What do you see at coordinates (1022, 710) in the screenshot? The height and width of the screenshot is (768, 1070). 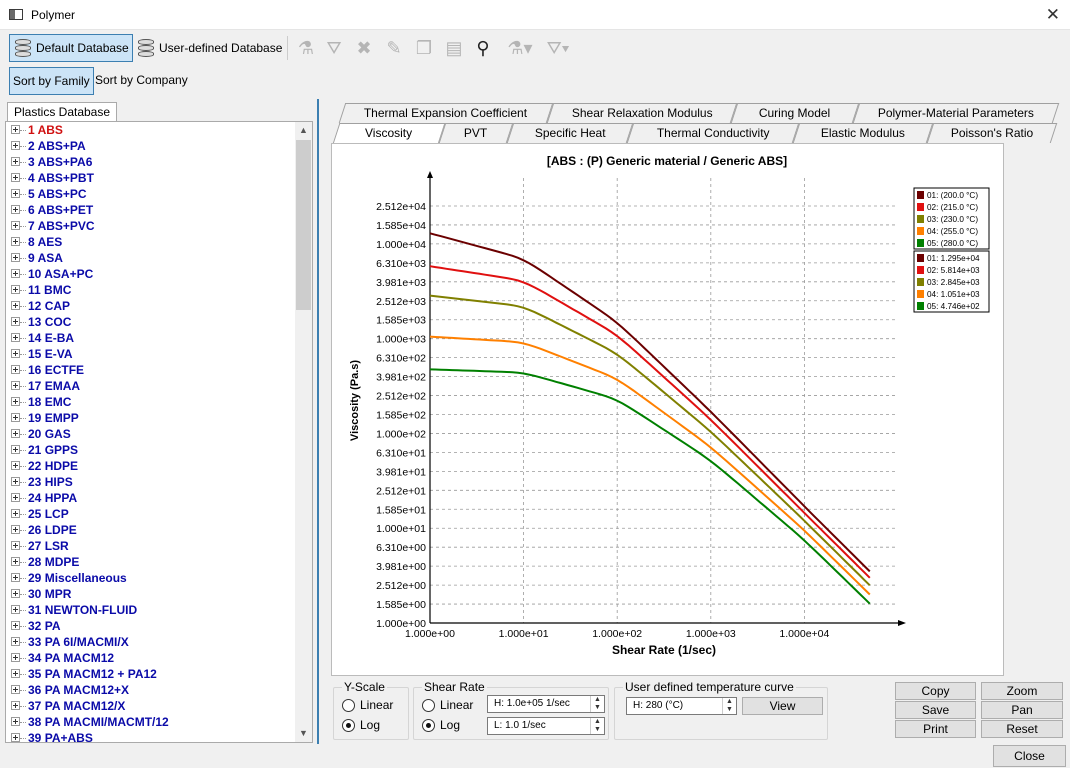 I see `pan-button: Pan` at bounding box center [1022, 710].